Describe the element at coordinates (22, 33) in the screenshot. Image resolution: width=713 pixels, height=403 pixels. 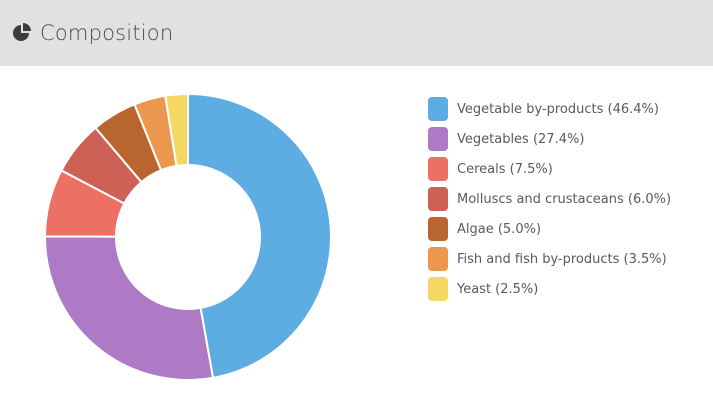
I see `pie-chart-icon` at that location.